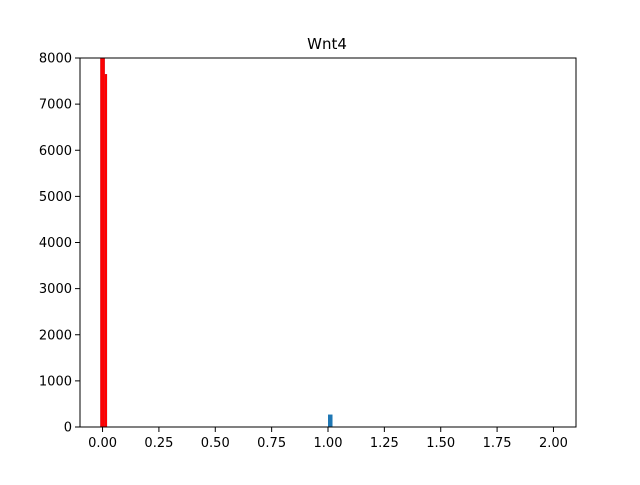 The height and width of the screenshot is (485, 640). I want to click on x-tick-label: 1.25, so click(384, 443).